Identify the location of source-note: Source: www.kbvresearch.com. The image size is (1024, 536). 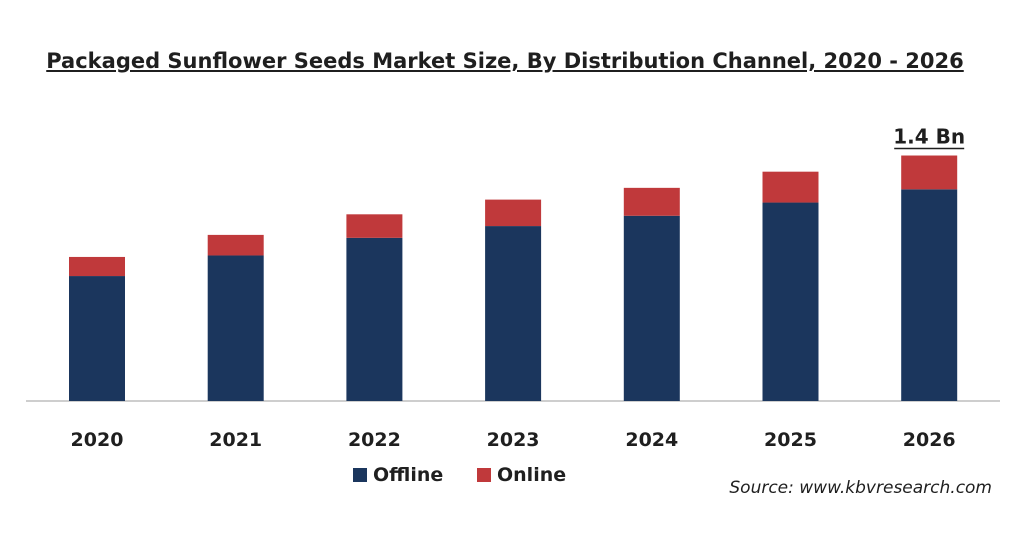
(860, 488).